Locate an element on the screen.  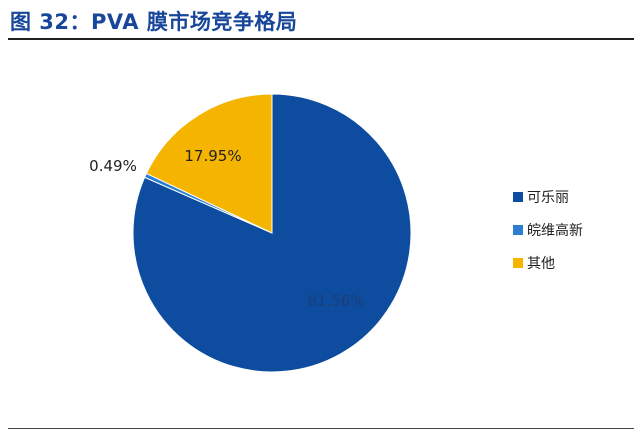
legend-label-kuraray: 可乐丽 is located at coordinates (548, 198).